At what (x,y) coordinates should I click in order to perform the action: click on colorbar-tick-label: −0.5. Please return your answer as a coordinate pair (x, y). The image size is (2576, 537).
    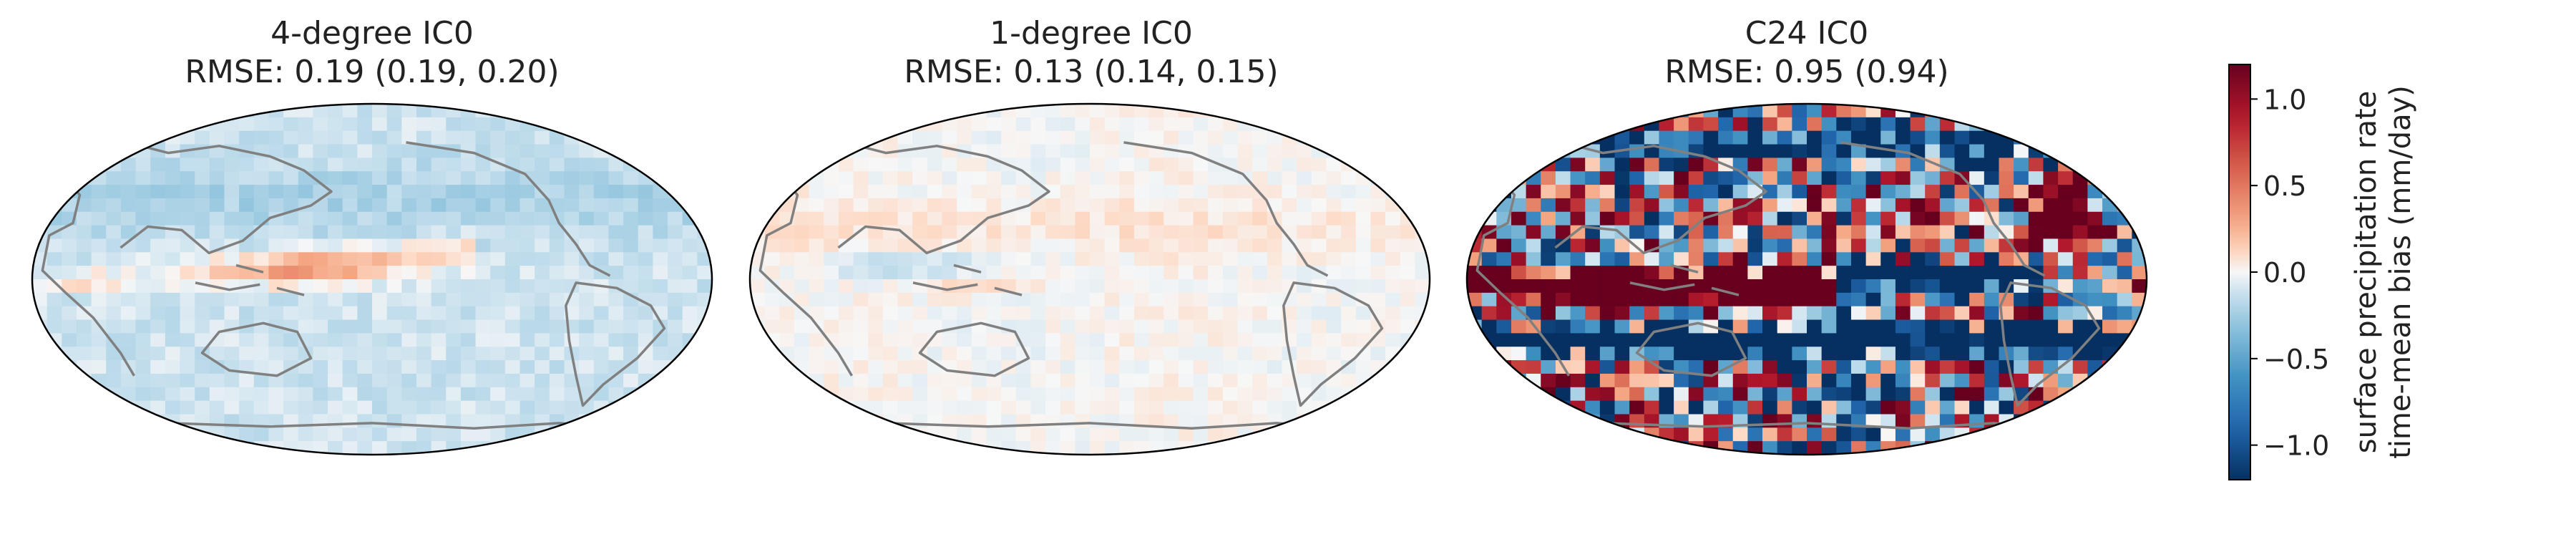
    Looking at the image, I should click on (2296, 359).